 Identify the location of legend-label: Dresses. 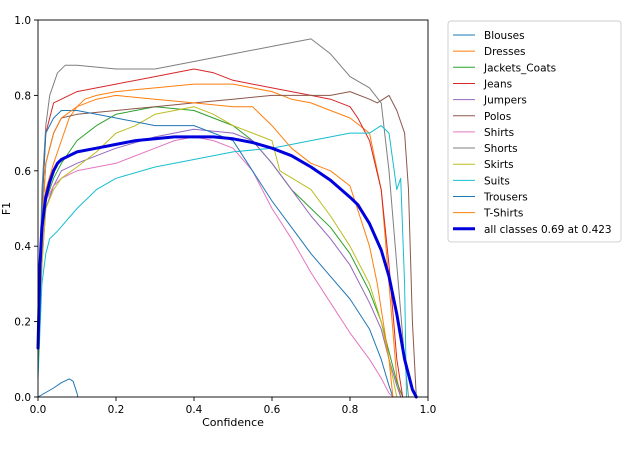
(505, 52).